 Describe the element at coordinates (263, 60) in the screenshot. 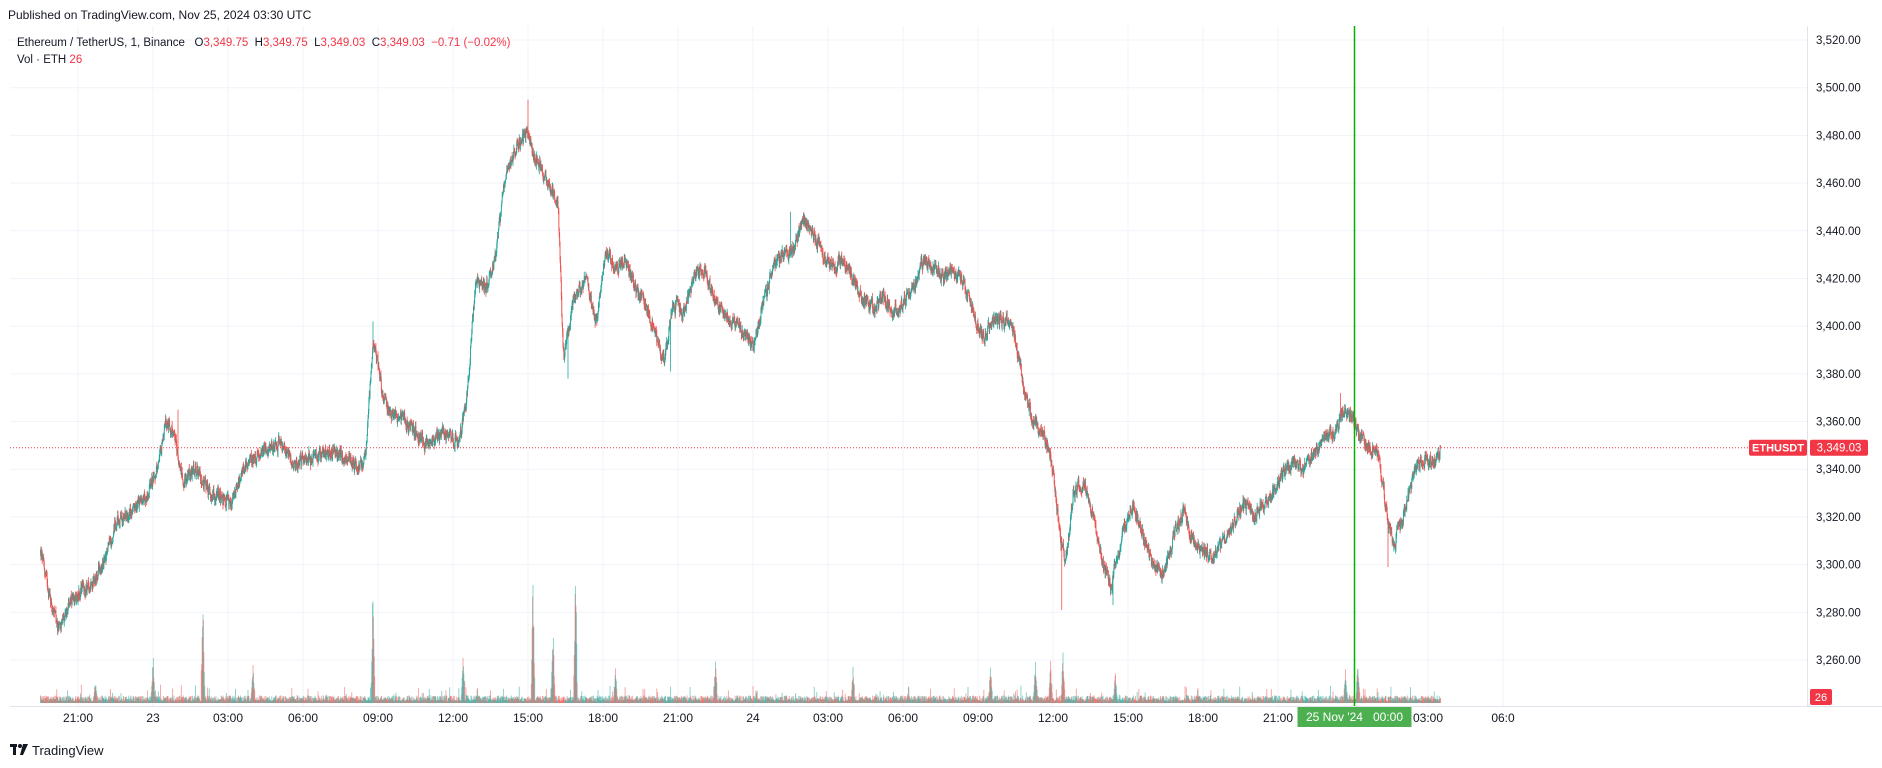

I see `volume-row: Vol · ETH 26` at that location.